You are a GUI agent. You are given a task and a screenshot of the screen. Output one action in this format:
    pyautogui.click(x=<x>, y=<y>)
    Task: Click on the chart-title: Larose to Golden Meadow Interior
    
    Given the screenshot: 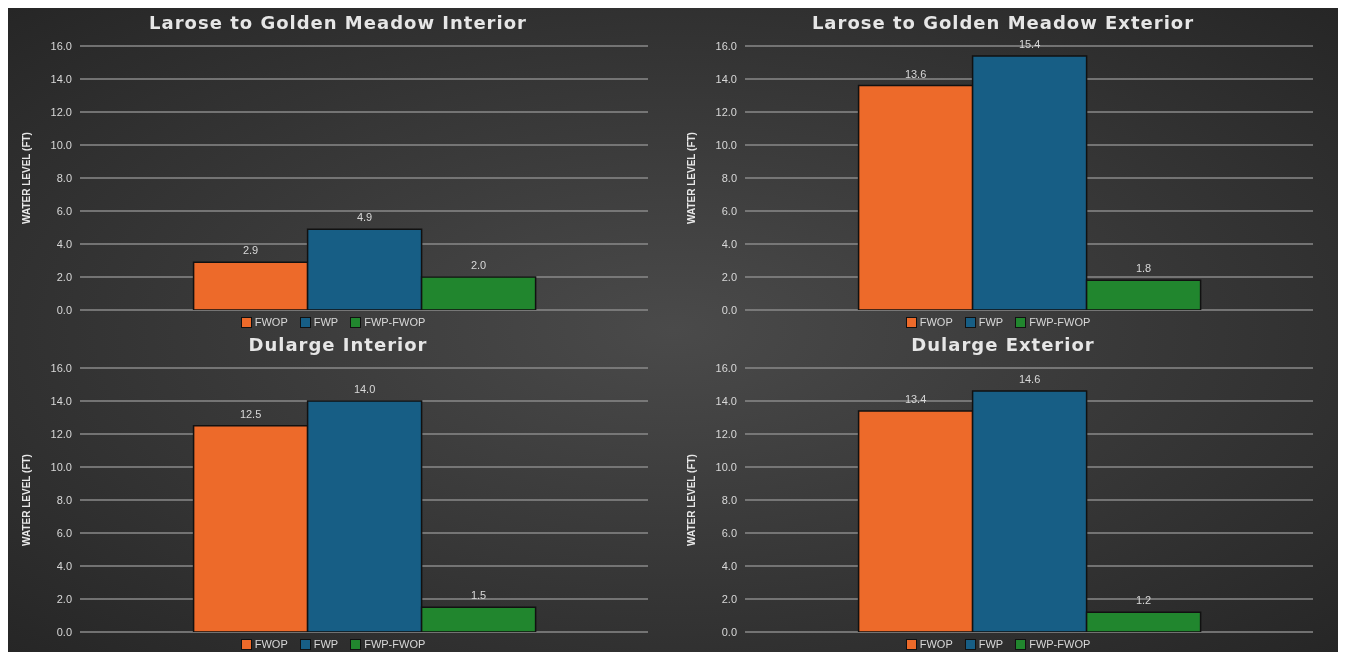 What is the action you would take?
    pyautogui.click(x=338, y=23)
    